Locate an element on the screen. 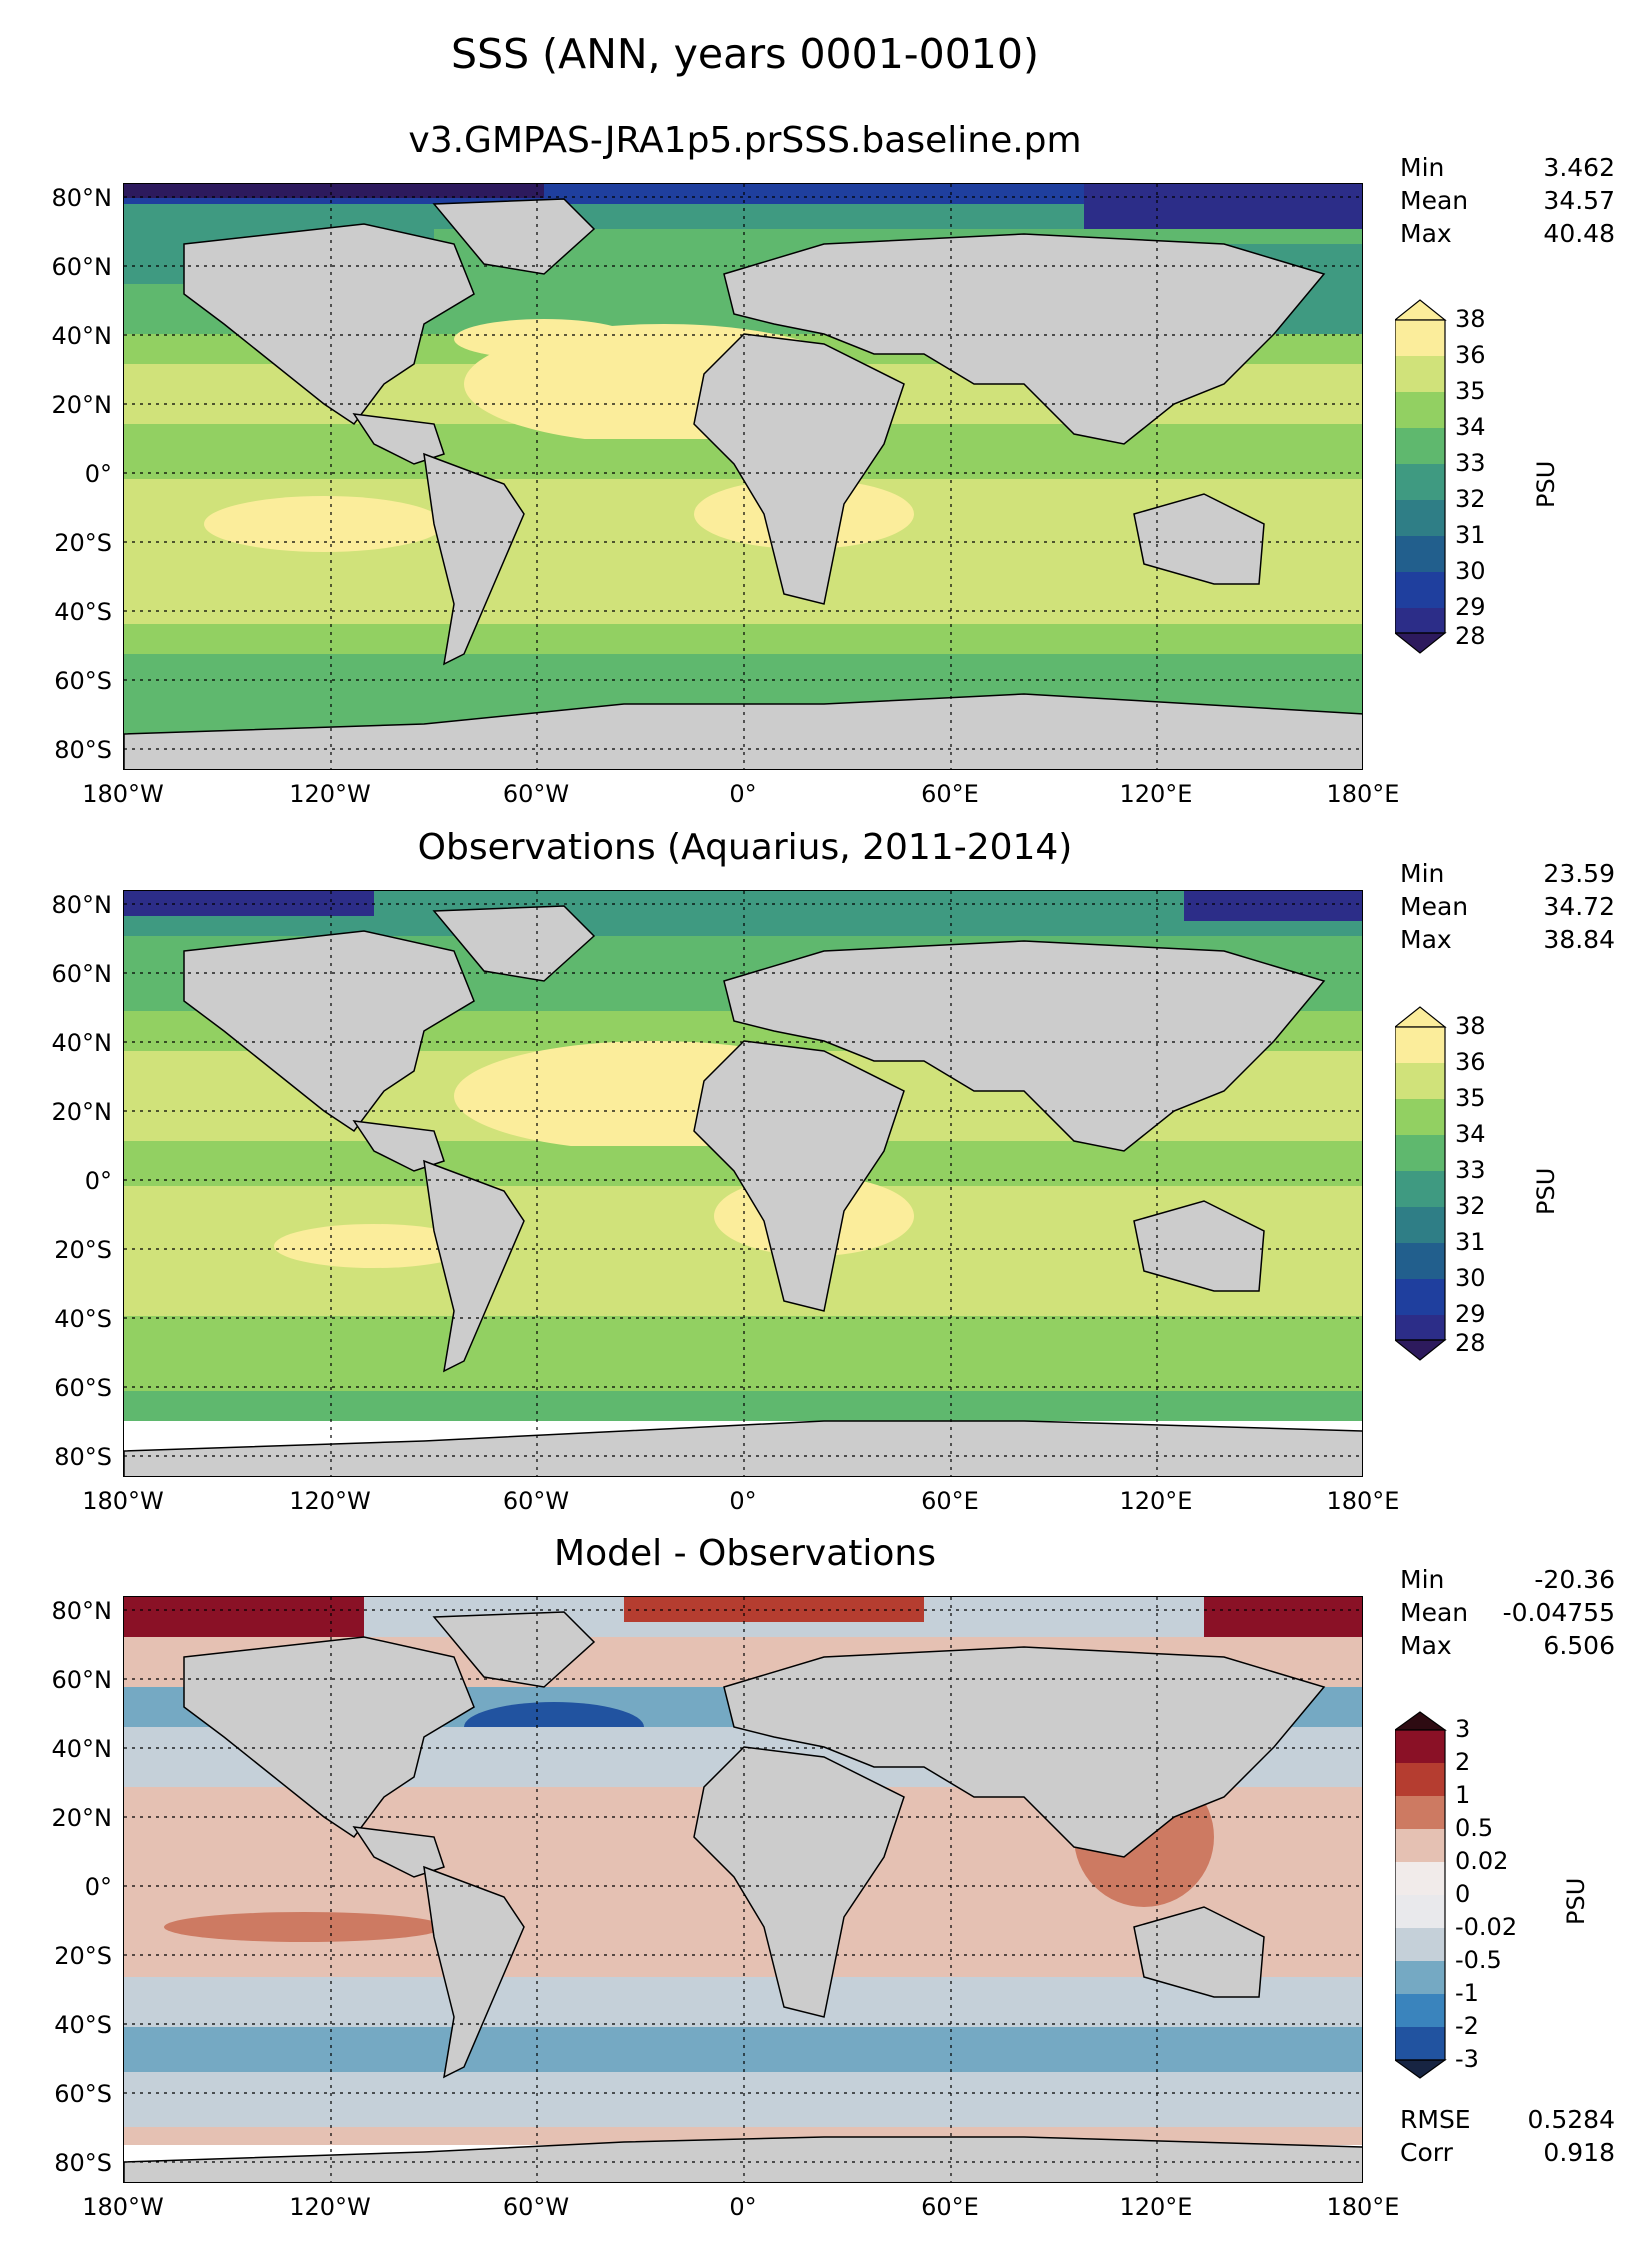 This screenshot has width=1651, height=2265. lon-tick: 120°E is located at coordinates (1156, 1501).